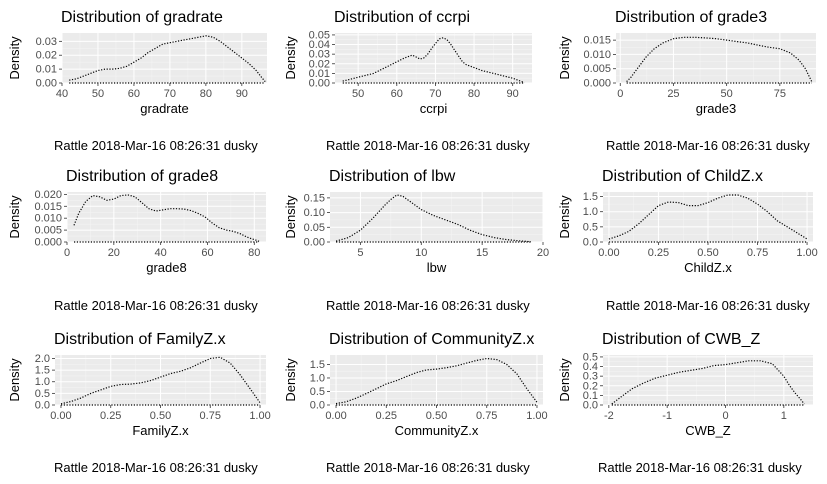 The width and height of the screenshot is (827, 484). Describe the element at coordinates (708, 430) in the screenshot. I see `x-axis-label: CWB_Z` at that location.